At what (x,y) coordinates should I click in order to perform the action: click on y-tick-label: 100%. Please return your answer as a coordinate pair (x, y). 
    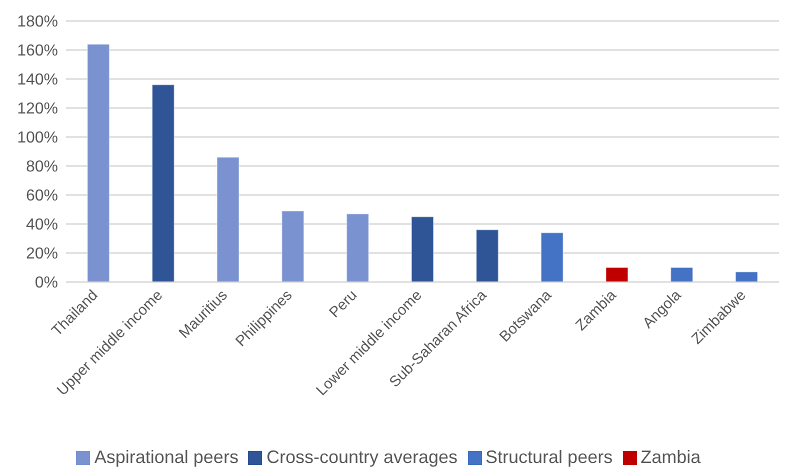
    Looking at the image, I should click on (37, 138).